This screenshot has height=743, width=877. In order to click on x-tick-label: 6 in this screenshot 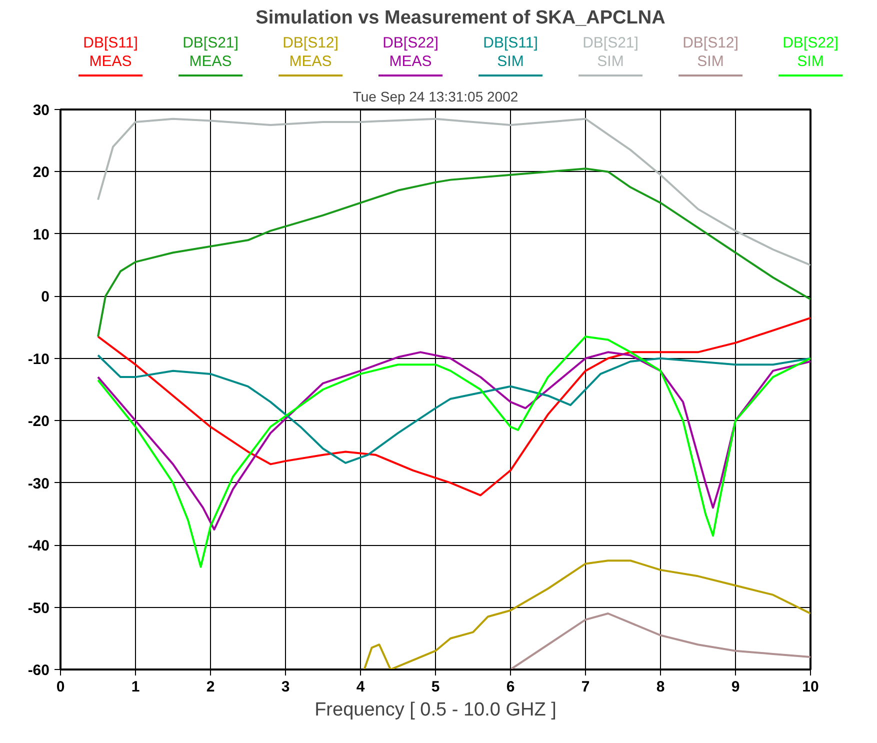, I will do `click(510, 687)`.